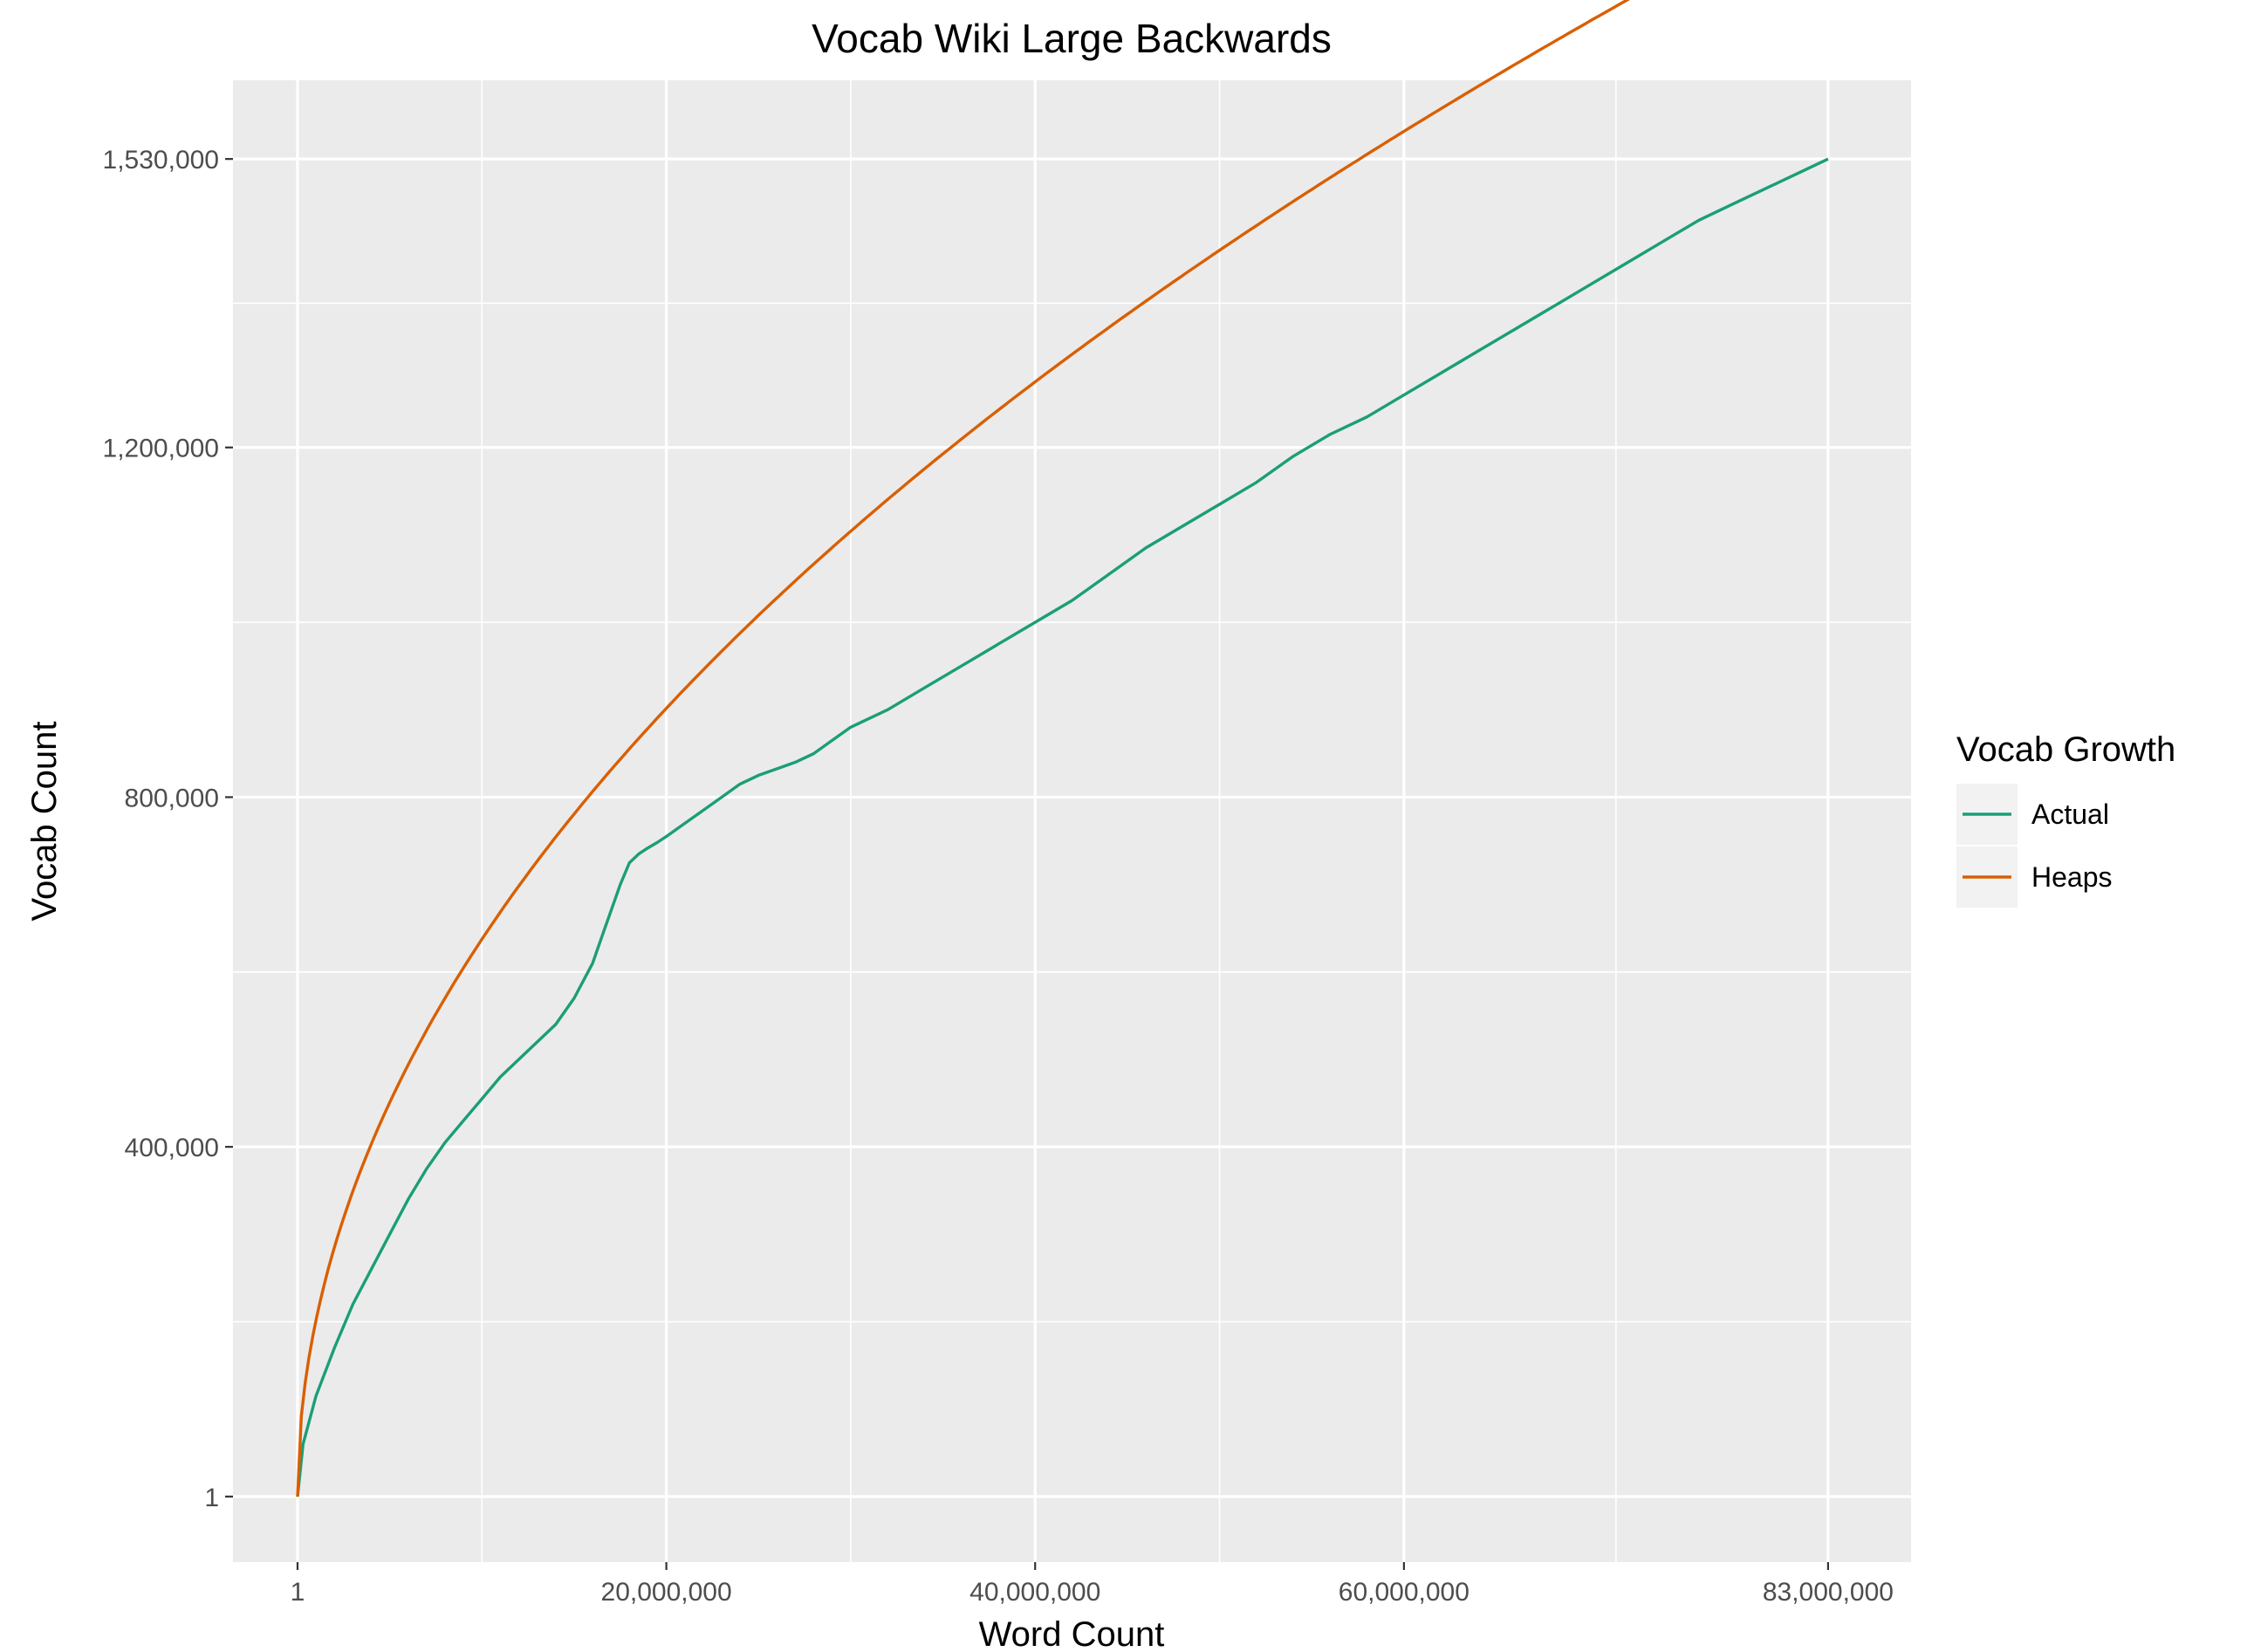 The image size is (2247, 1652). I want to click on chart-title: Vocab Wiki Large Backwards, so click(1072, 38).